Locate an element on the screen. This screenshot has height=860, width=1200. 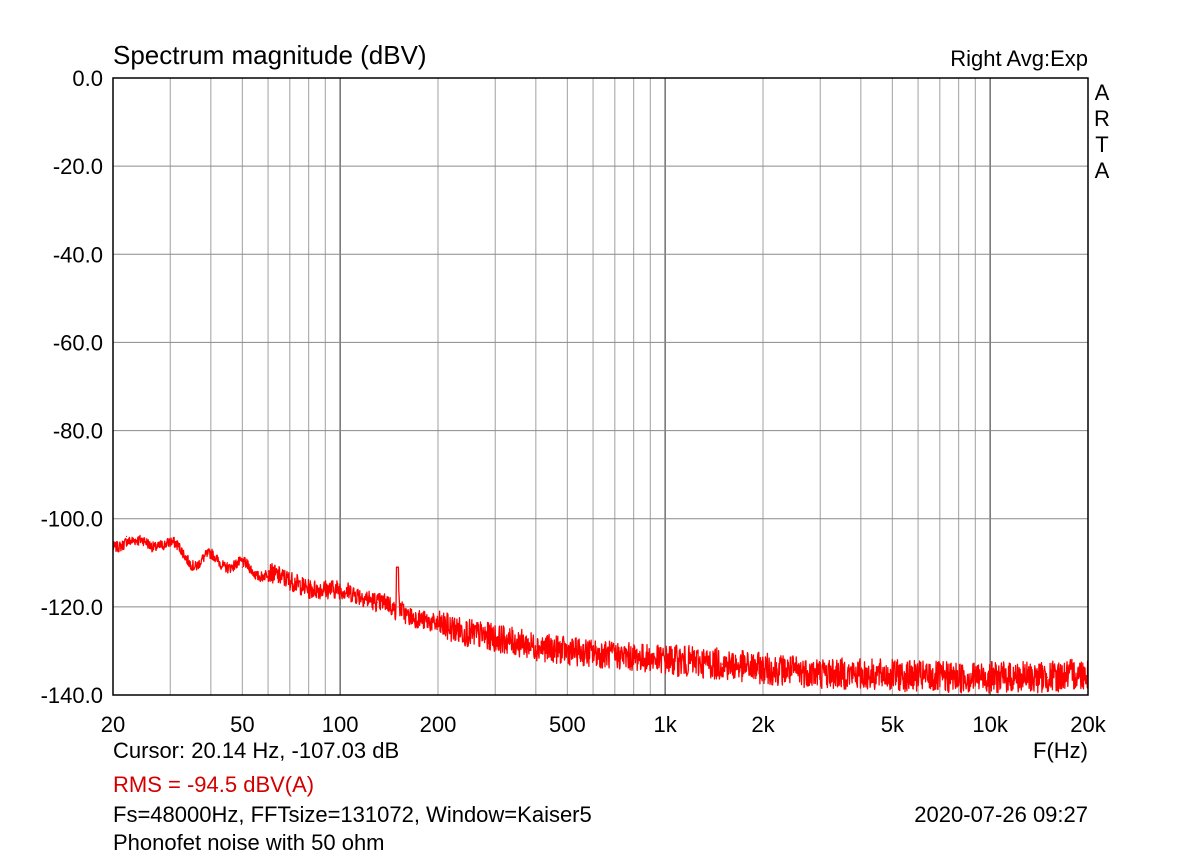
x-tick-label: 500 is located at coordinates (567, 724).